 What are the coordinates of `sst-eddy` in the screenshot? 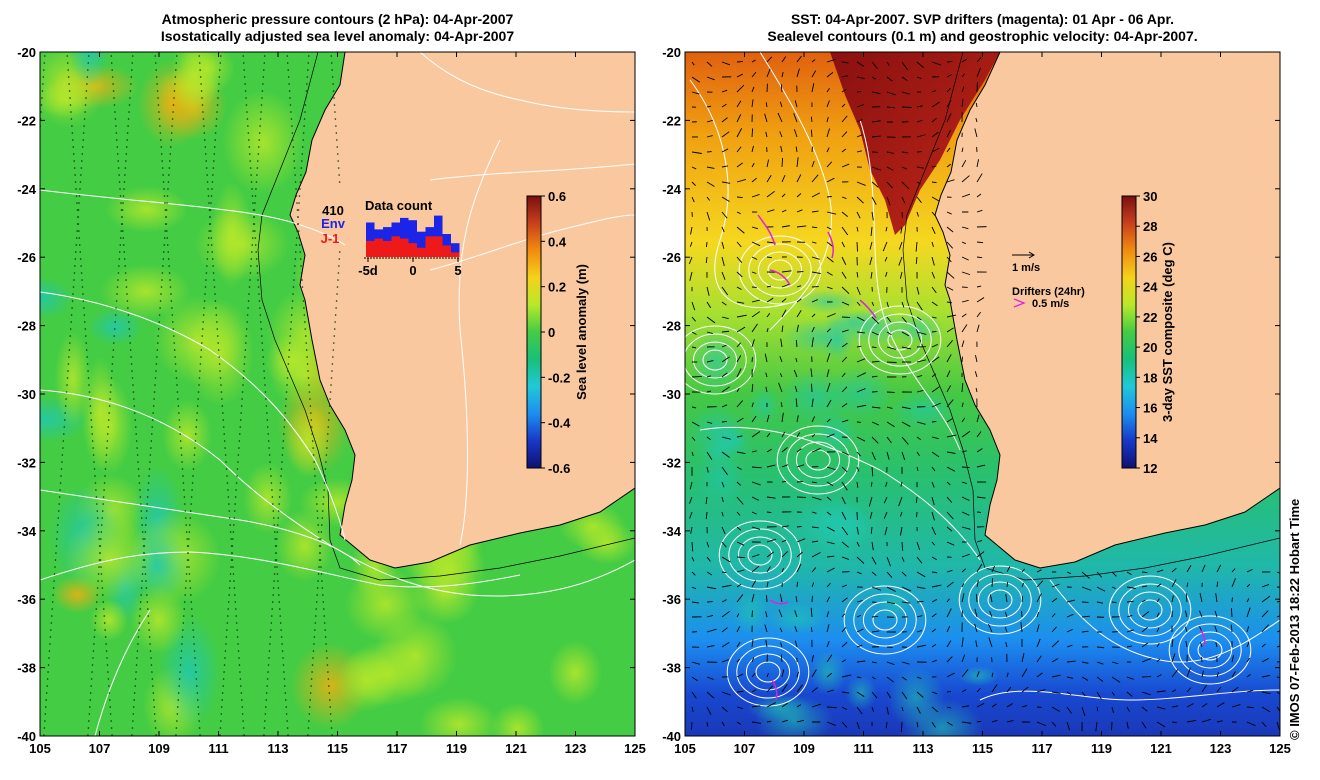 It's located at (797, 618).